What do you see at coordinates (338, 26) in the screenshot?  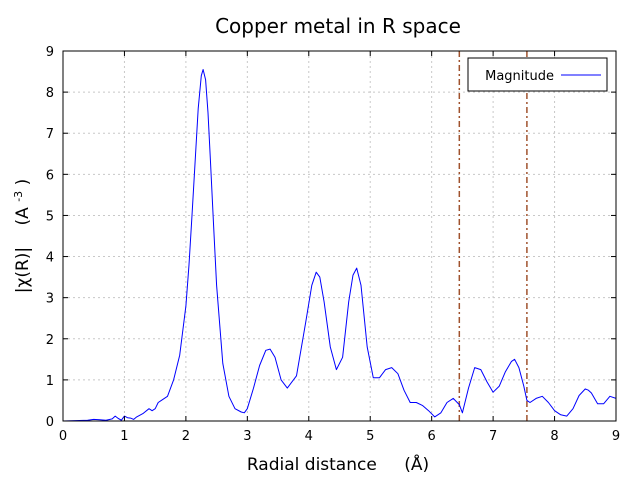 I see `chart-title: Copper metal in R space` at bounding box center [338, 26].